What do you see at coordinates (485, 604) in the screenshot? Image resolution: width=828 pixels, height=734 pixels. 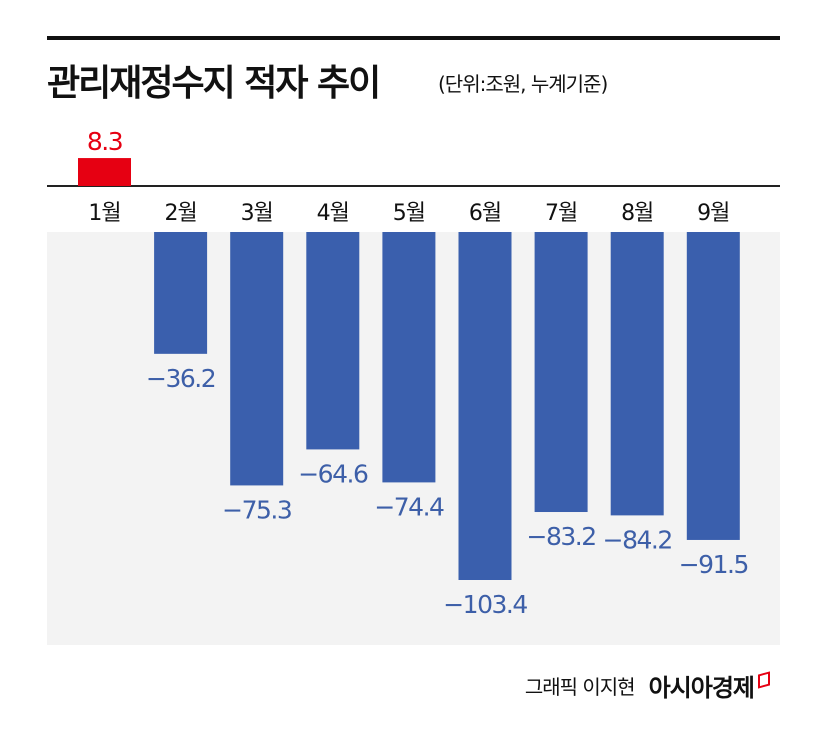 I see `data-label: −103.4` at bounding box center [485, 604].